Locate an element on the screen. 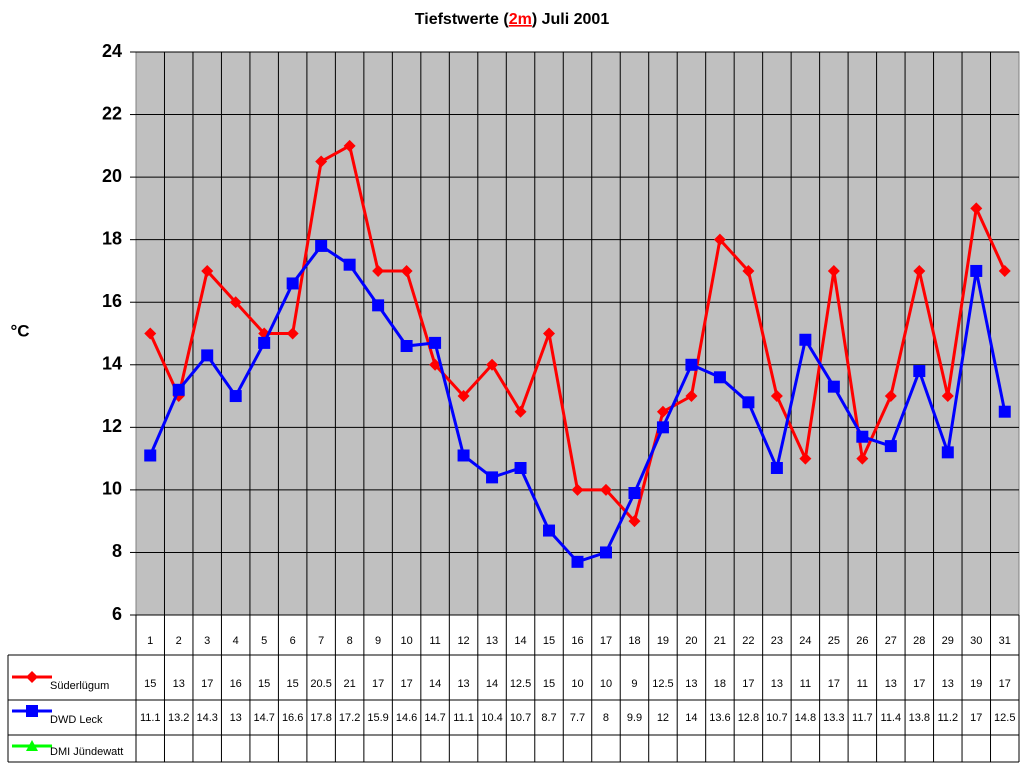 The image size is (1024, 768). x-tick-label: 15 is located at coordinates (549, 641).